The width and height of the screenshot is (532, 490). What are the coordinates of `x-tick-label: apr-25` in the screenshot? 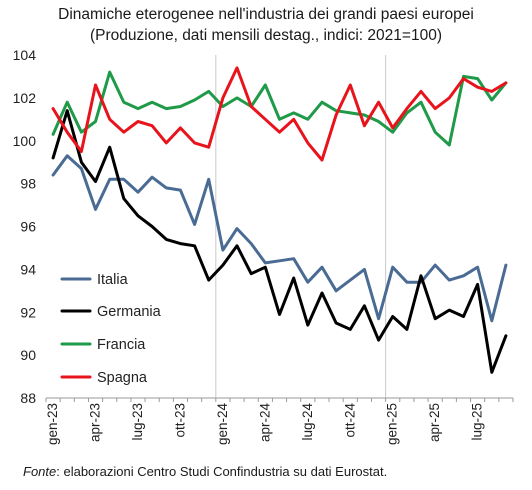 It's located at (434, 422).